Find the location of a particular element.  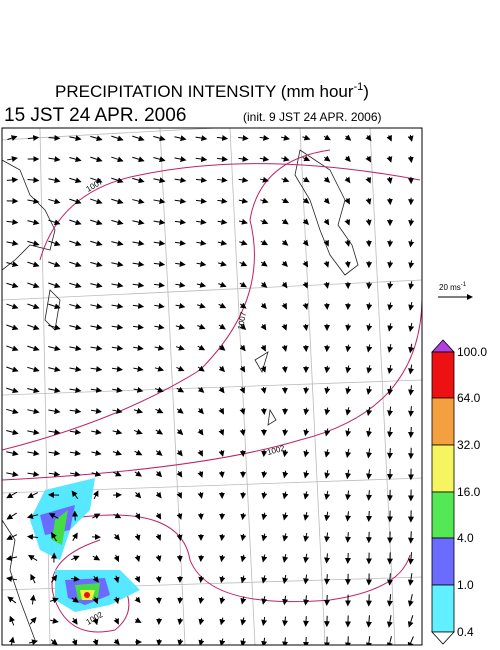

wind-scale-label: 20 ms-1 is located at coordinates (453, 287).